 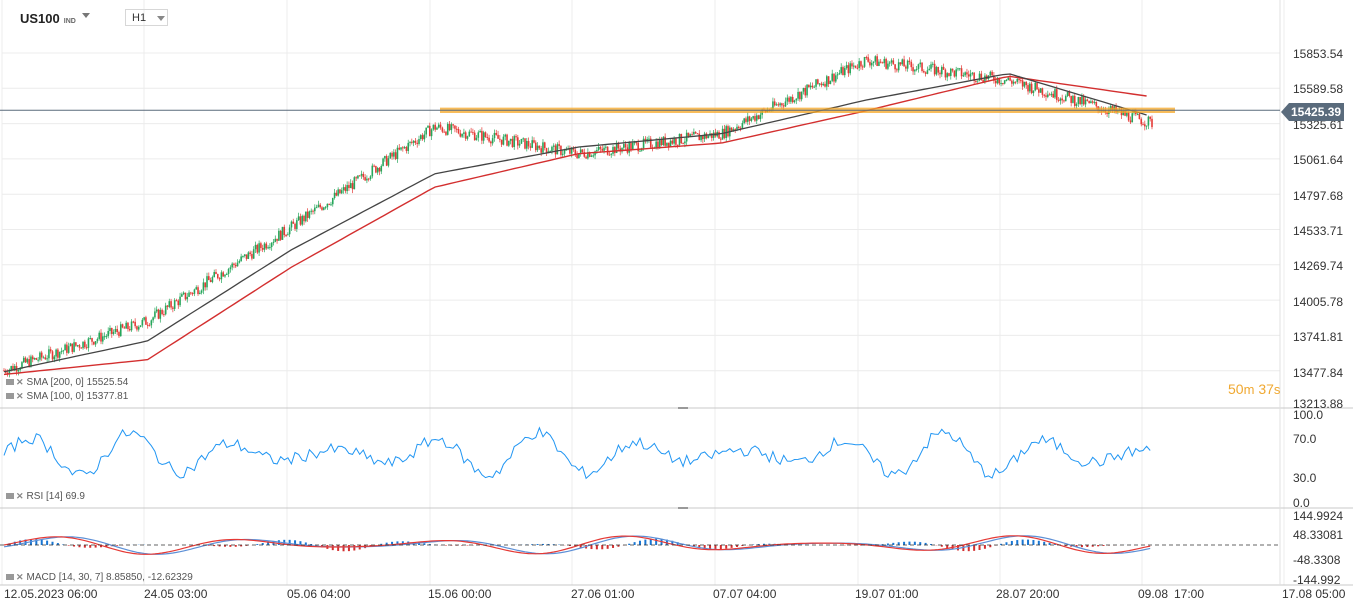 I want to click on rsi-legend: ✕ RSI [14] 69.9, so click(x=45, y=496).